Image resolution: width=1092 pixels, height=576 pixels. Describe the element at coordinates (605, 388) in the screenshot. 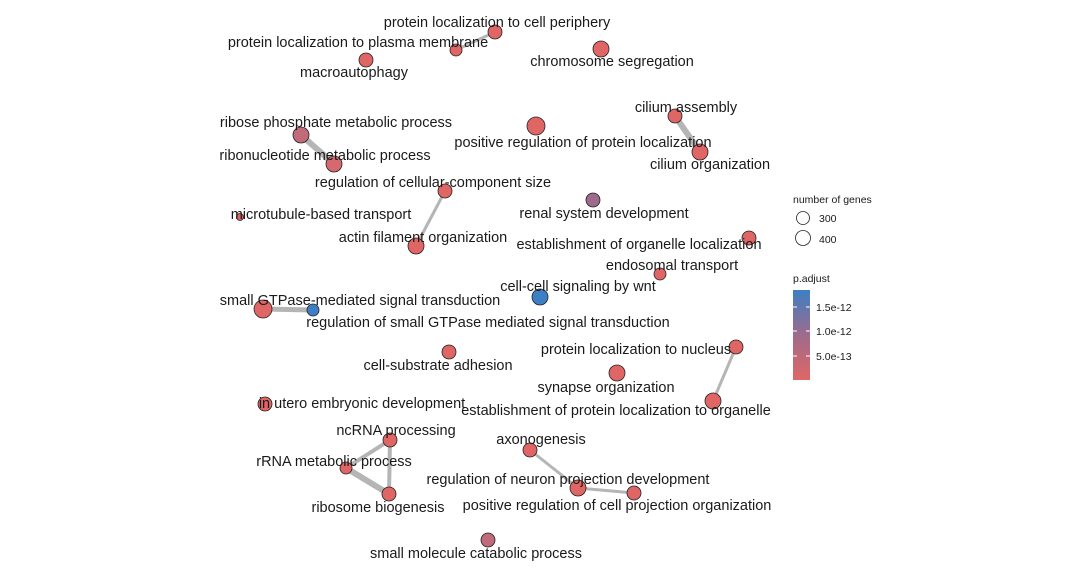

I see `node-label: synapse organization` at that location.